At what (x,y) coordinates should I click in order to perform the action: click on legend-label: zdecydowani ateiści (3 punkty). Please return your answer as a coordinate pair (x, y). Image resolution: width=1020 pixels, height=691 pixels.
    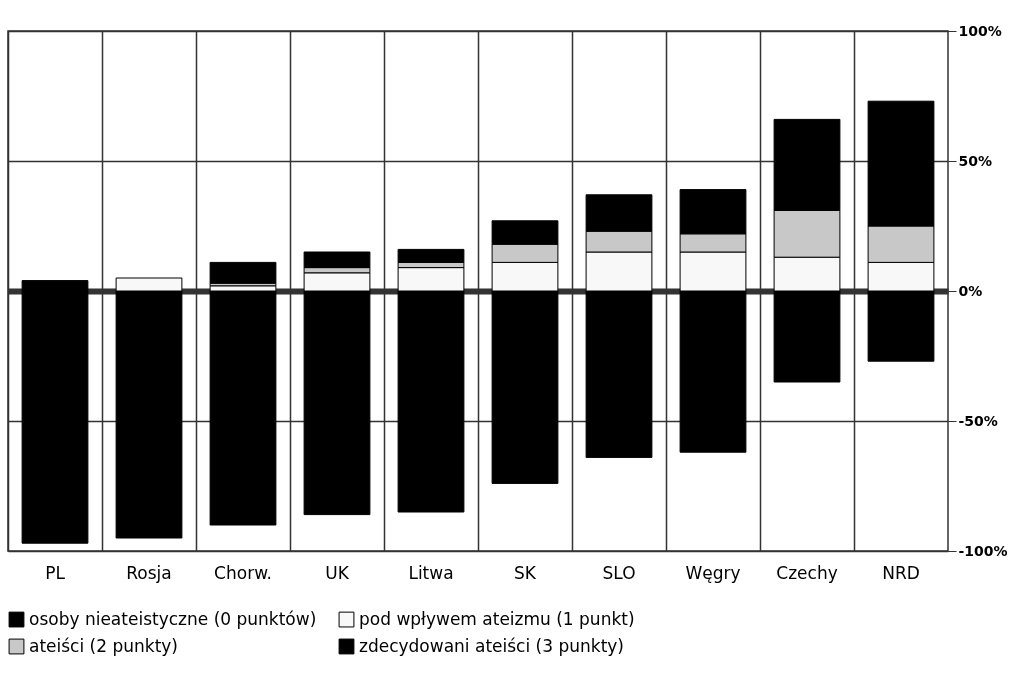
    Looking at the image, I should click on (491, 645).